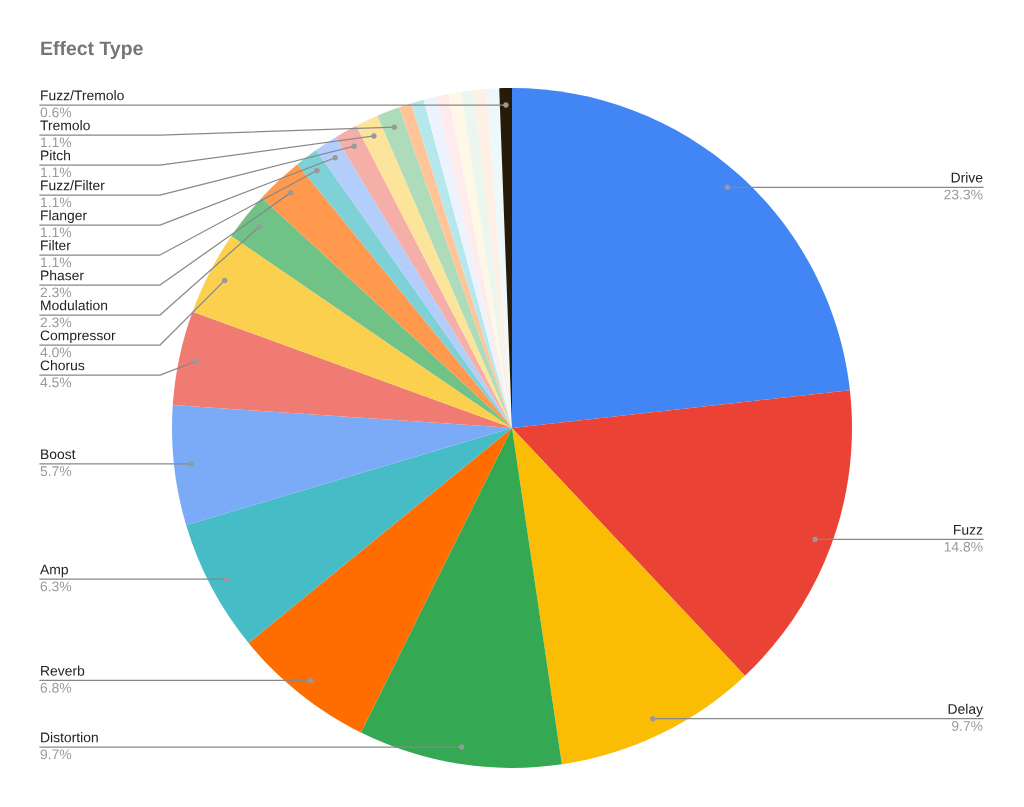 The width and height of the screenshot is (1024, 807). I want to click on data-label: 0.6%, so click(56, 112).